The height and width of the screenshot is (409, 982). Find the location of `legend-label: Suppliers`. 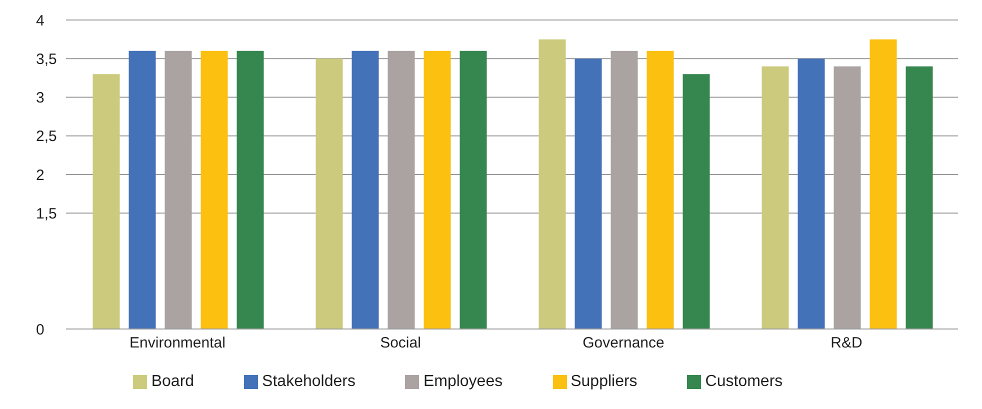

legend-label: Suppliers is located at coordinates (604, 381).